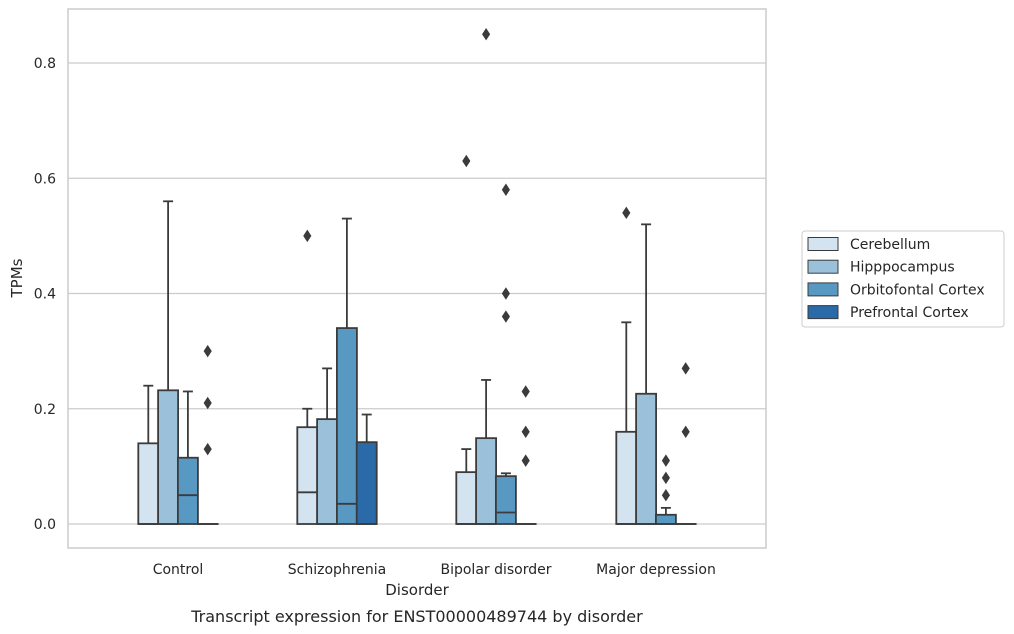 This screenshot has height=634, width=1014. Describe the element at coordinates (417, 590) in the screenshot. I see `x-axis-title: Disorder` at that location.